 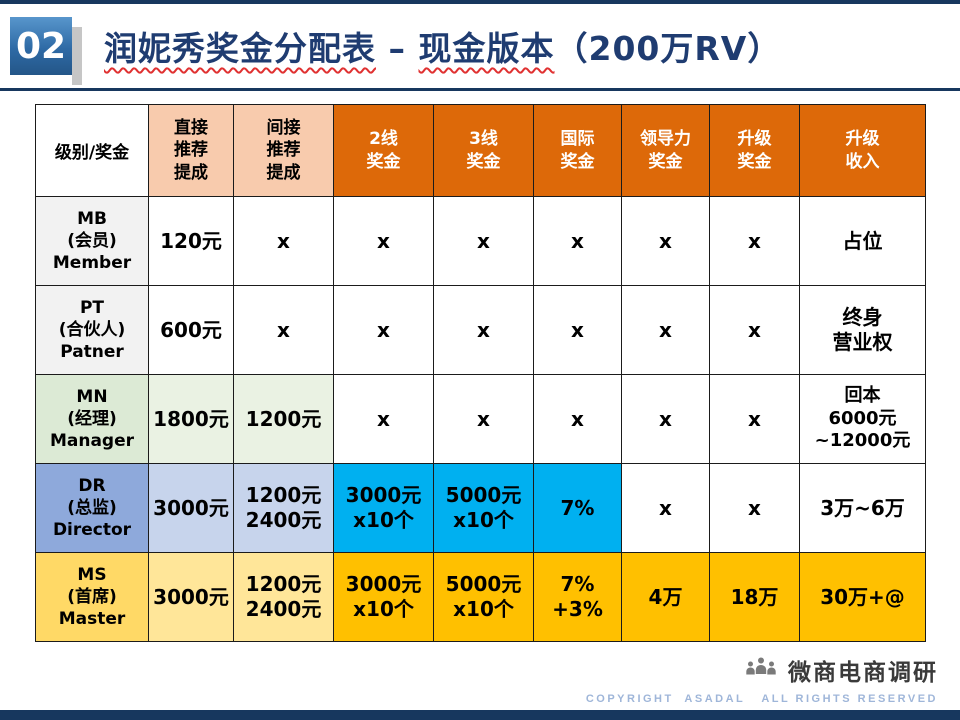 I want to click on slide-number-badge: 02, so click(x=46, y=51).